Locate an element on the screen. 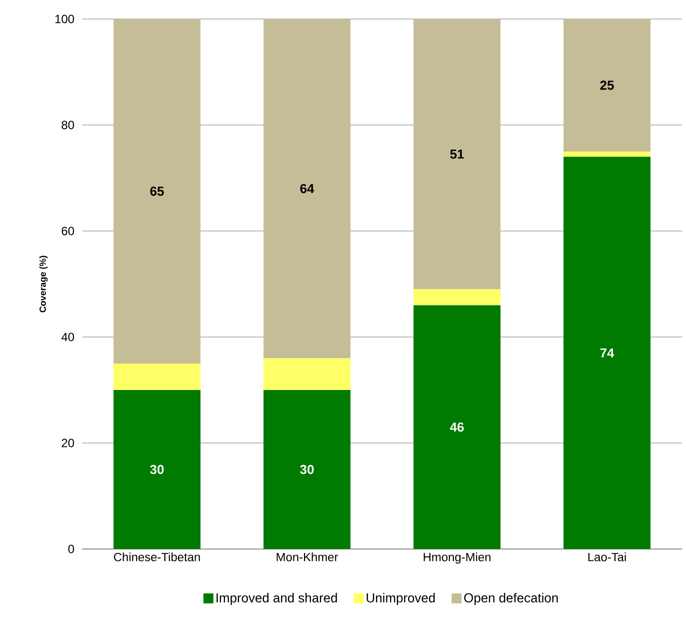 This screenshot has width=686, height=635. data-label: 74 is located at coordinates (607, 353).